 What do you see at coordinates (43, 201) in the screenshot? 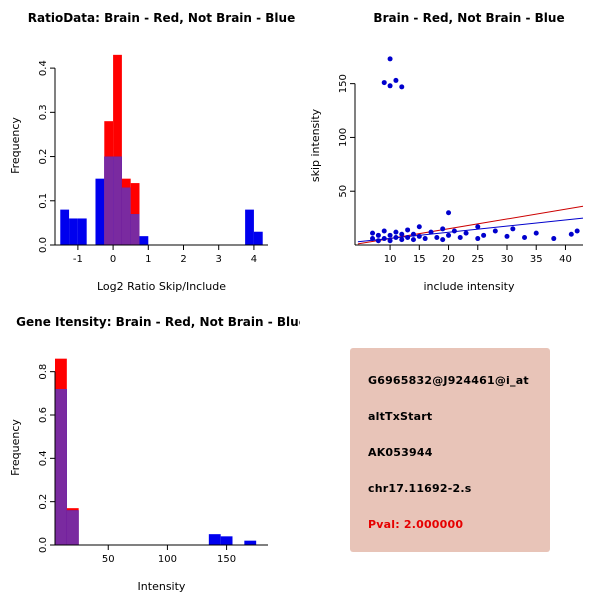
I see `y-tick-label: 0.1` at bounding box center [43, 201].